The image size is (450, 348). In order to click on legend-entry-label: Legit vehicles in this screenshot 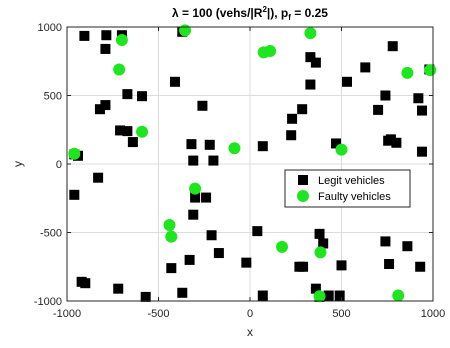, I will do `click(351, 181)`.